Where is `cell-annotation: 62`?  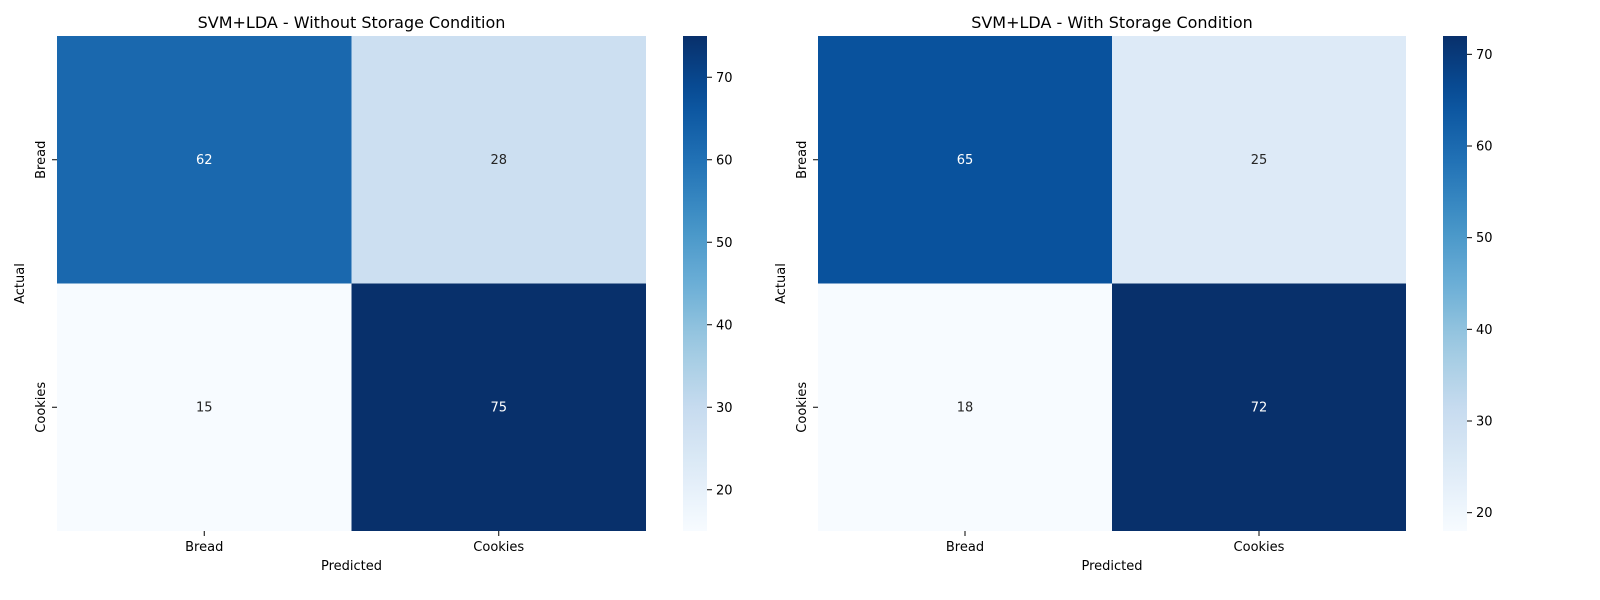 cell-annotation: 62 is located at coordinates (204, 160).